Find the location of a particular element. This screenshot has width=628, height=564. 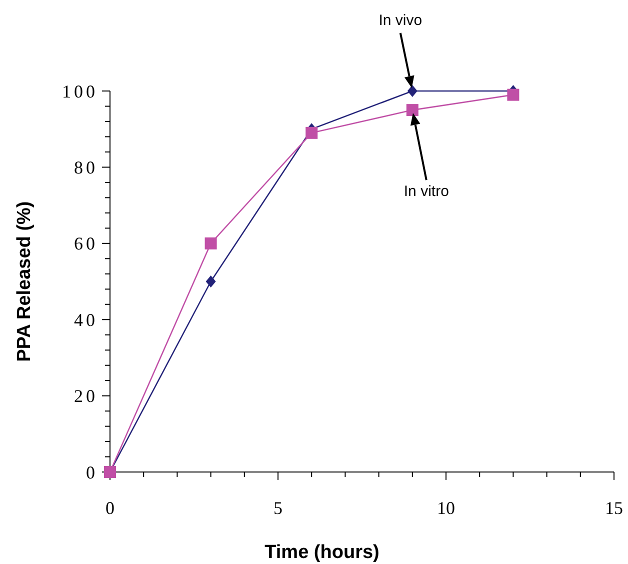

text: In vivo is located at coordinates (400, 20).